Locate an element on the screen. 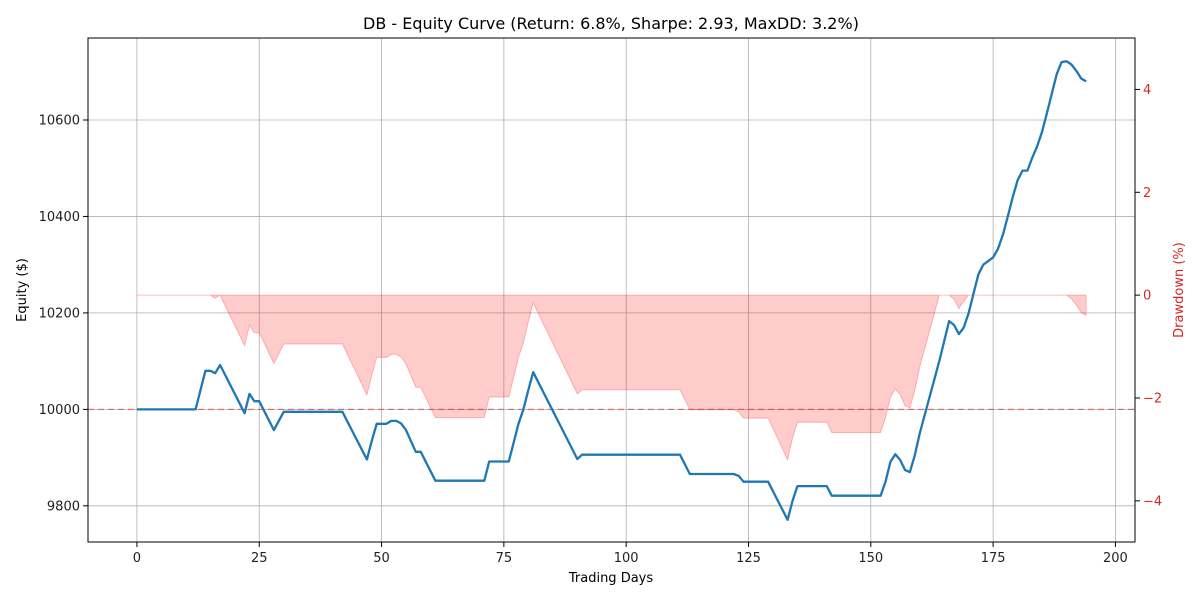 The height and width of the screenshot is (604, 1200). x-tick-label: 175 is located at coordinates (993, 558).